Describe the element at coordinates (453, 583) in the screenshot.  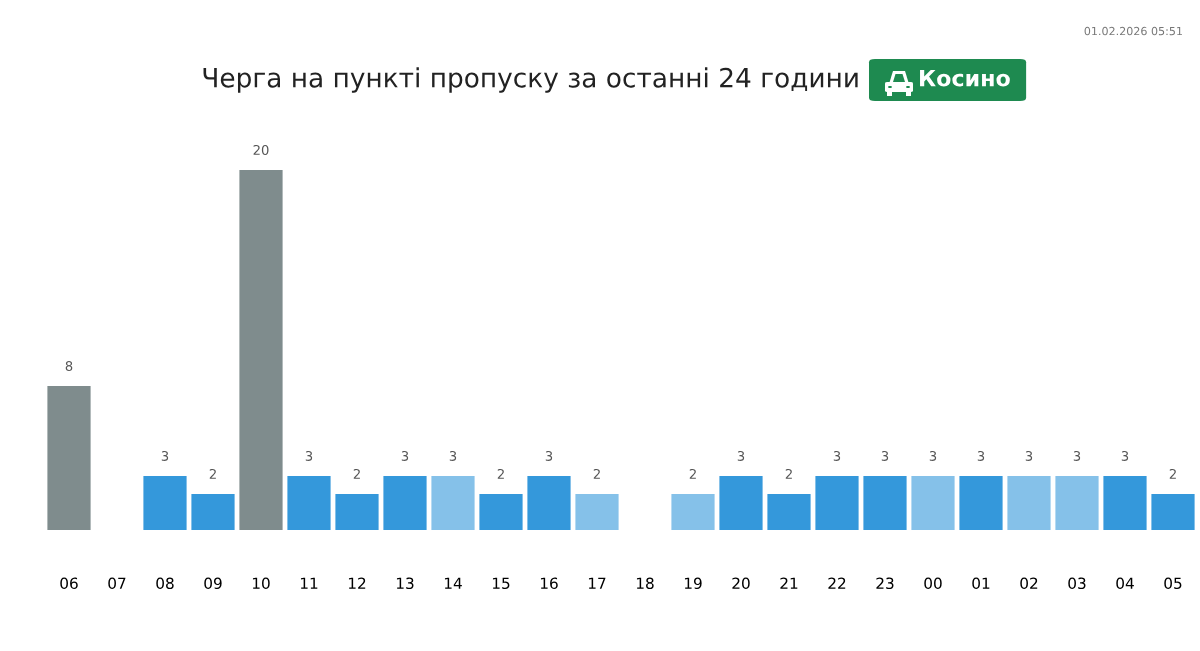
I see `x-tick-label: 14` at that location.